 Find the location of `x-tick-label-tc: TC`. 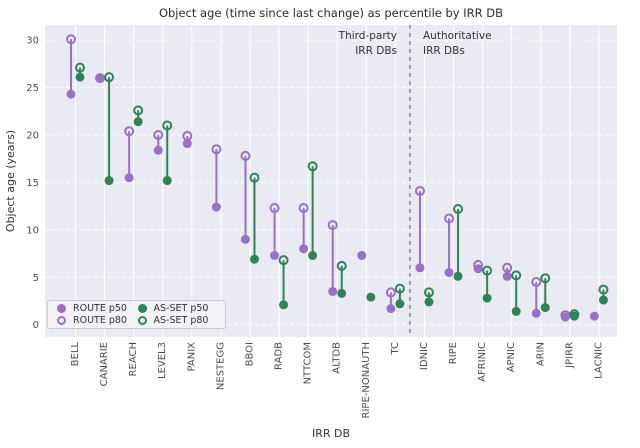

x-tick-label-tc: TC is located at coordinates (395, 349).